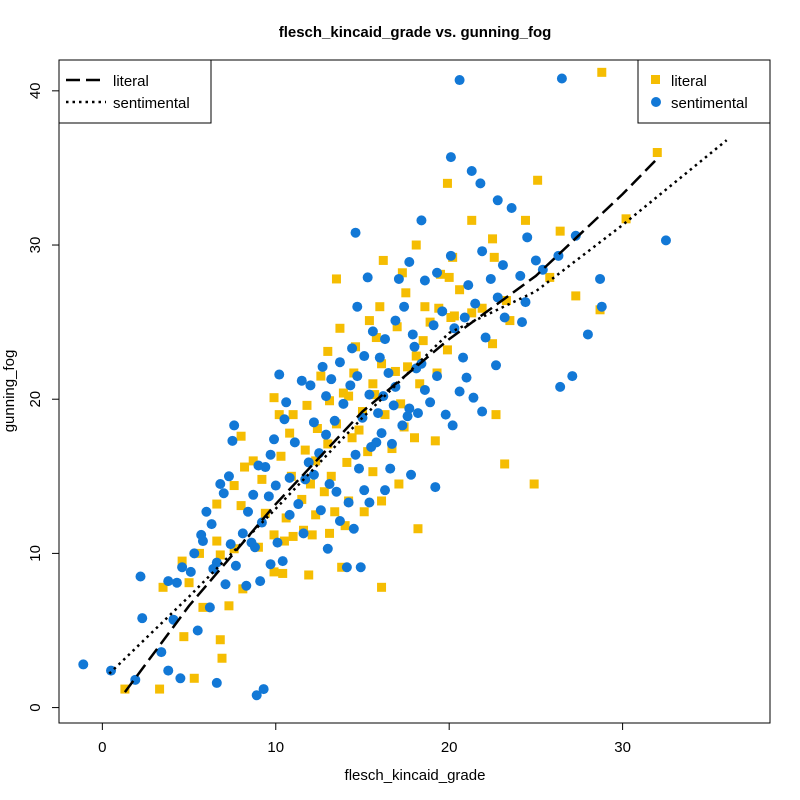  Describe the element at coordinates (102, 747) in the screenshot. I see `x-tick-label: 0` at that location.